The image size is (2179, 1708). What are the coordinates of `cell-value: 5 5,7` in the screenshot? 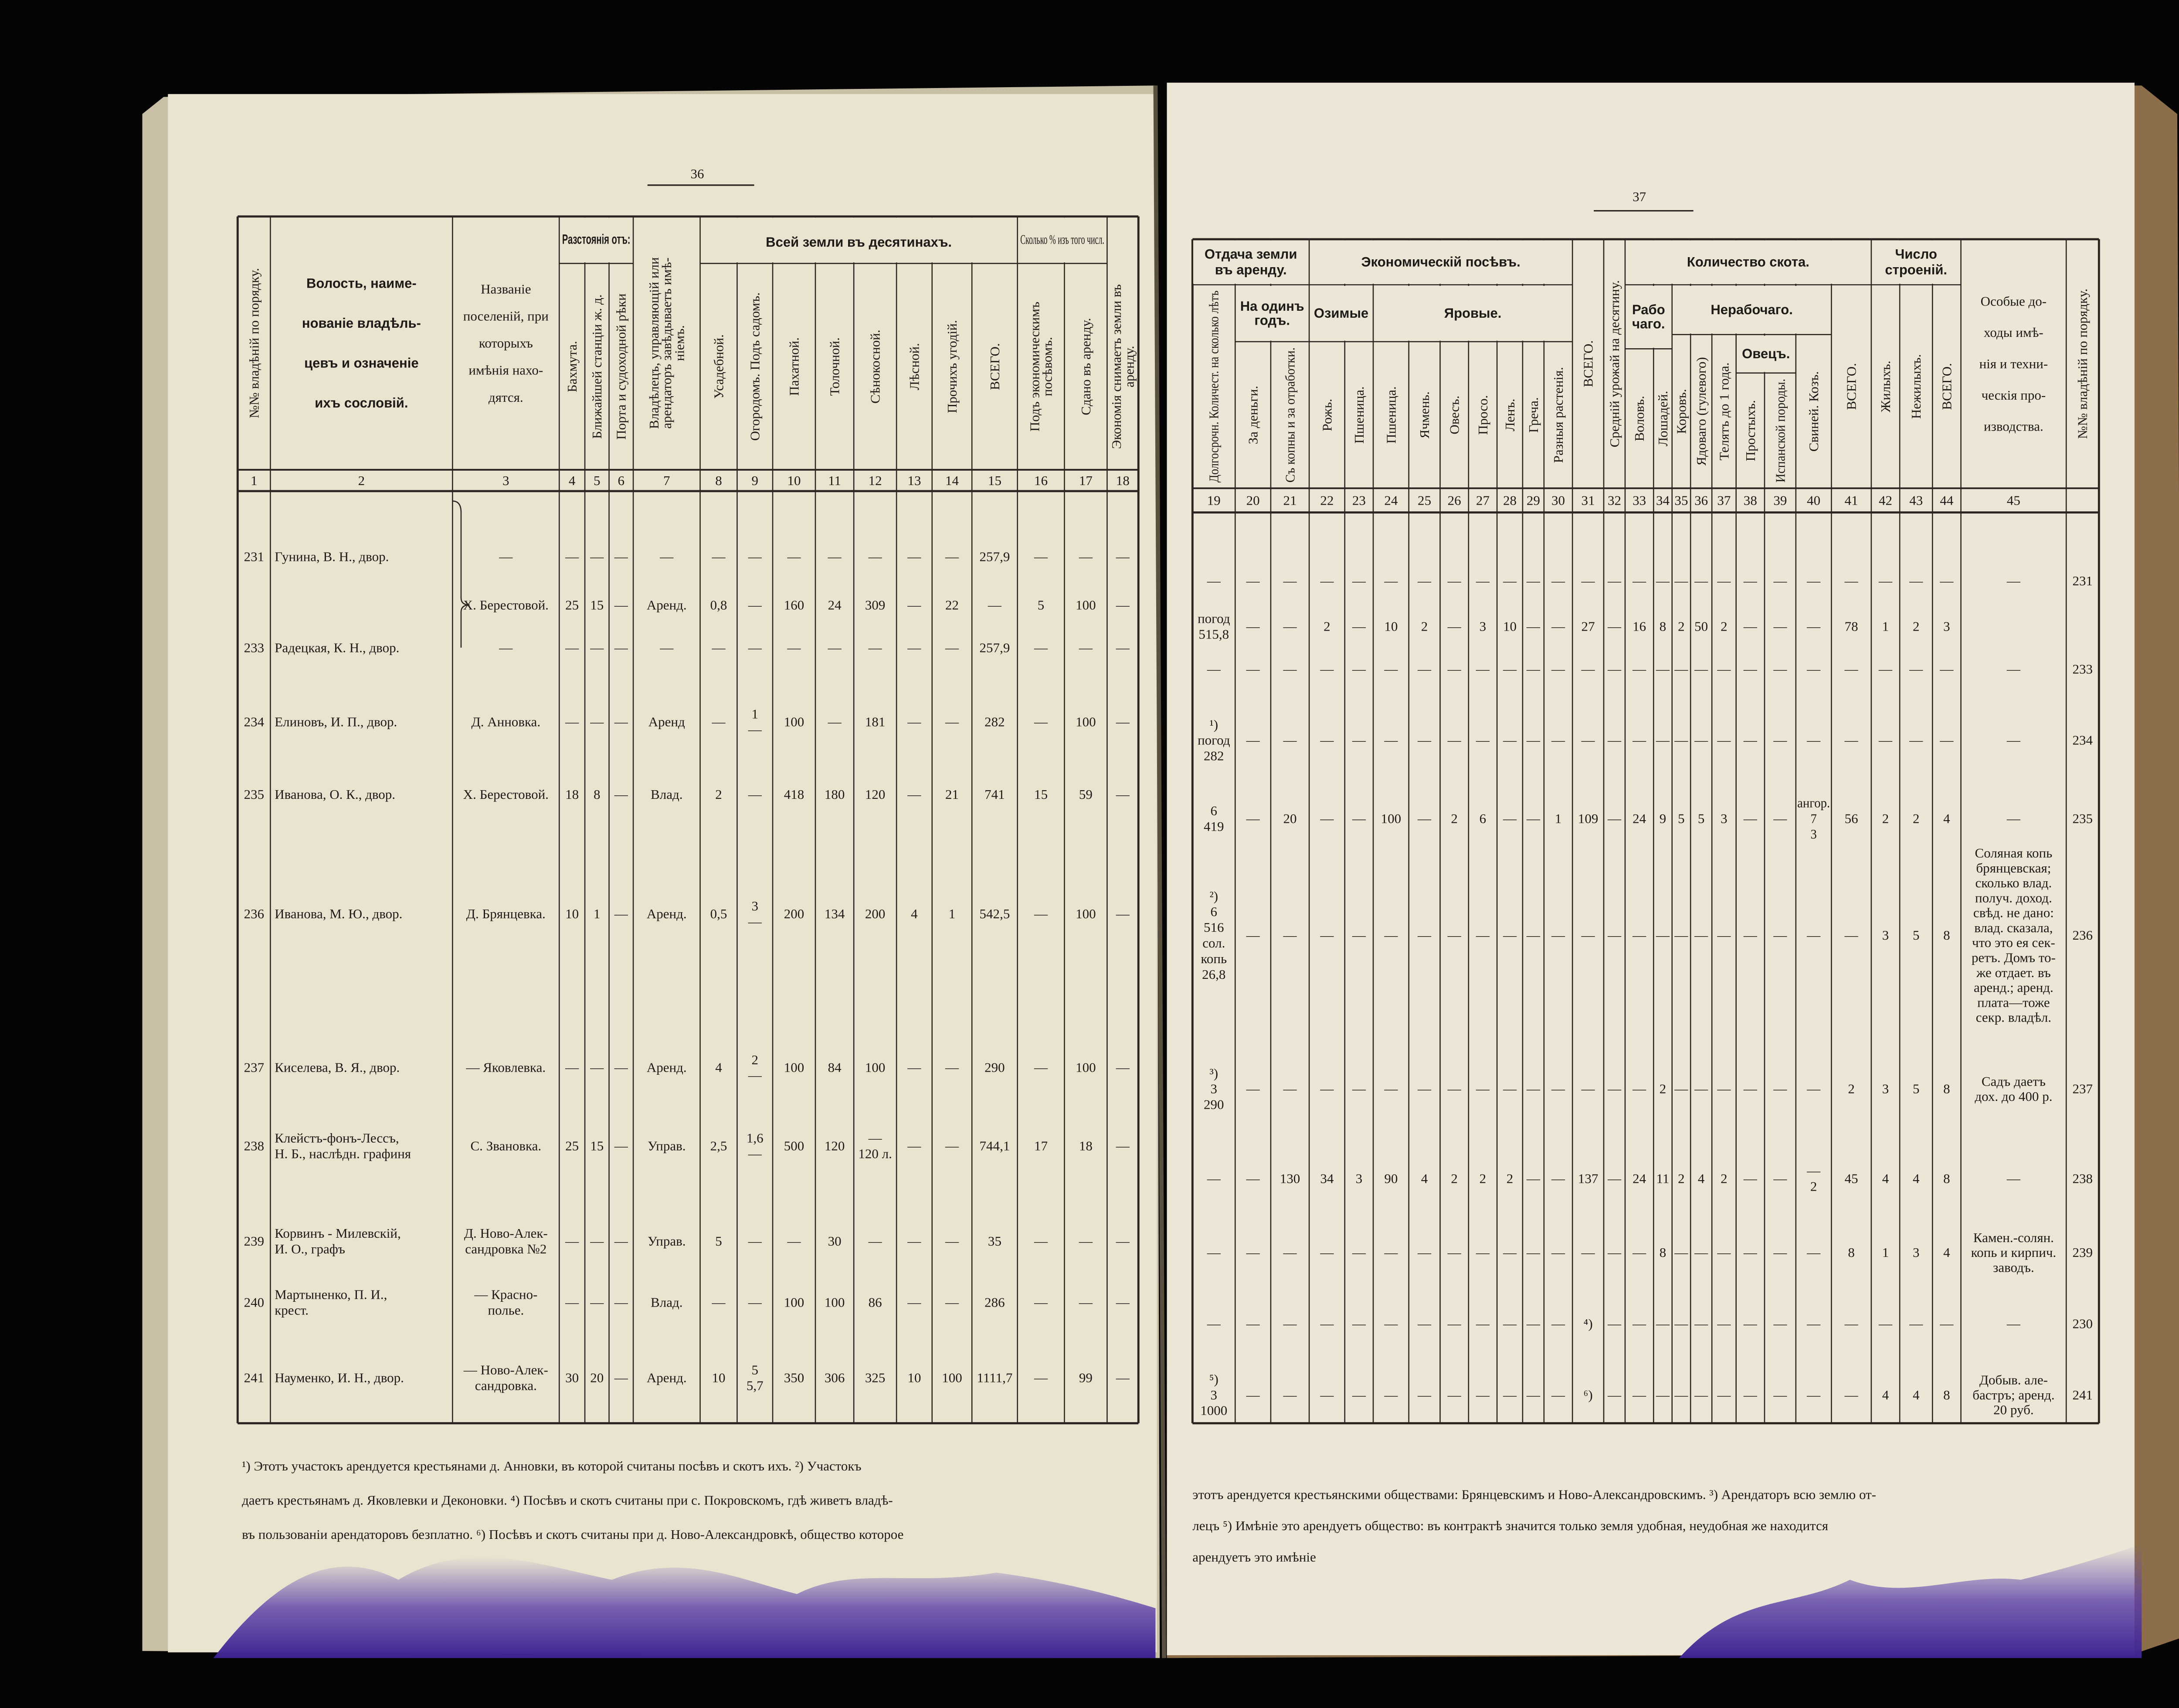 It's located at (755, 1377).